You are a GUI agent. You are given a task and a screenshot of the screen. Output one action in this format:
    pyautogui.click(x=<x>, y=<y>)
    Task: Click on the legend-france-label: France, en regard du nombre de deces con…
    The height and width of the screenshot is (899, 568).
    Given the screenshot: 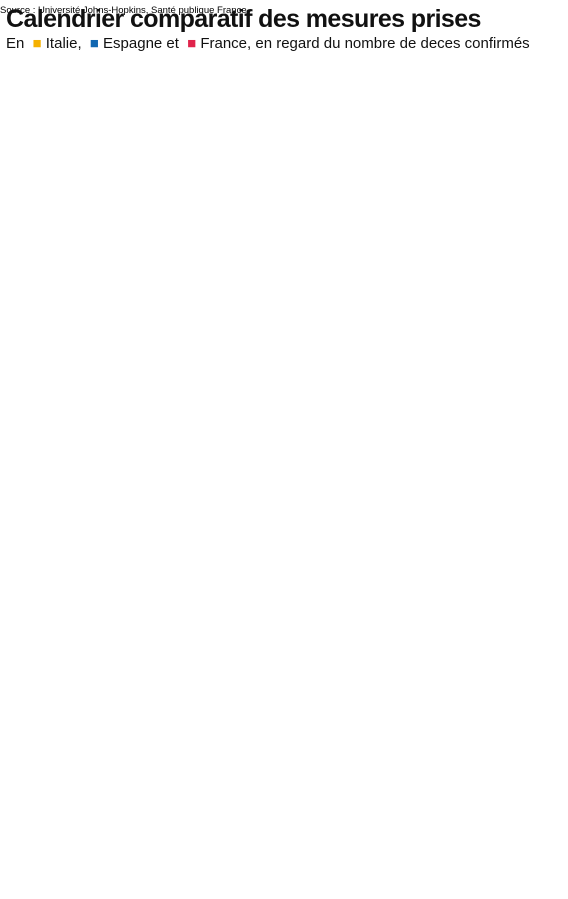 What is the action you would take?
    pyautogui.click(x=364, y=43)
    